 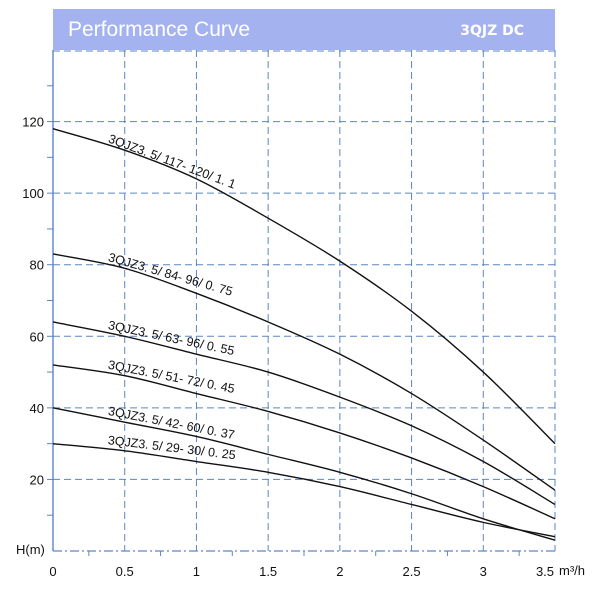 I want to click on x-tick-label: 1.5, so click(x=268, y=571).